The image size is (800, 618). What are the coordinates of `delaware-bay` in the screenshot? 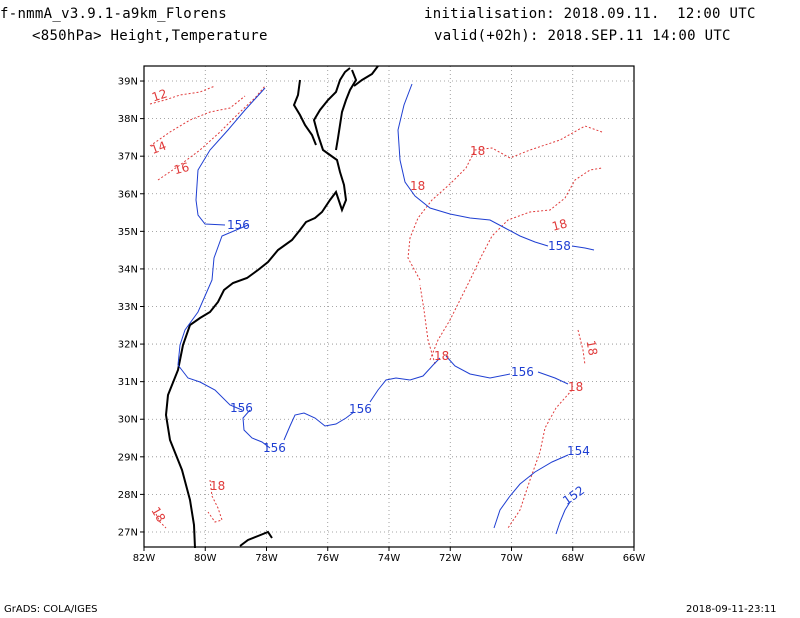 It's located at (366, 76).